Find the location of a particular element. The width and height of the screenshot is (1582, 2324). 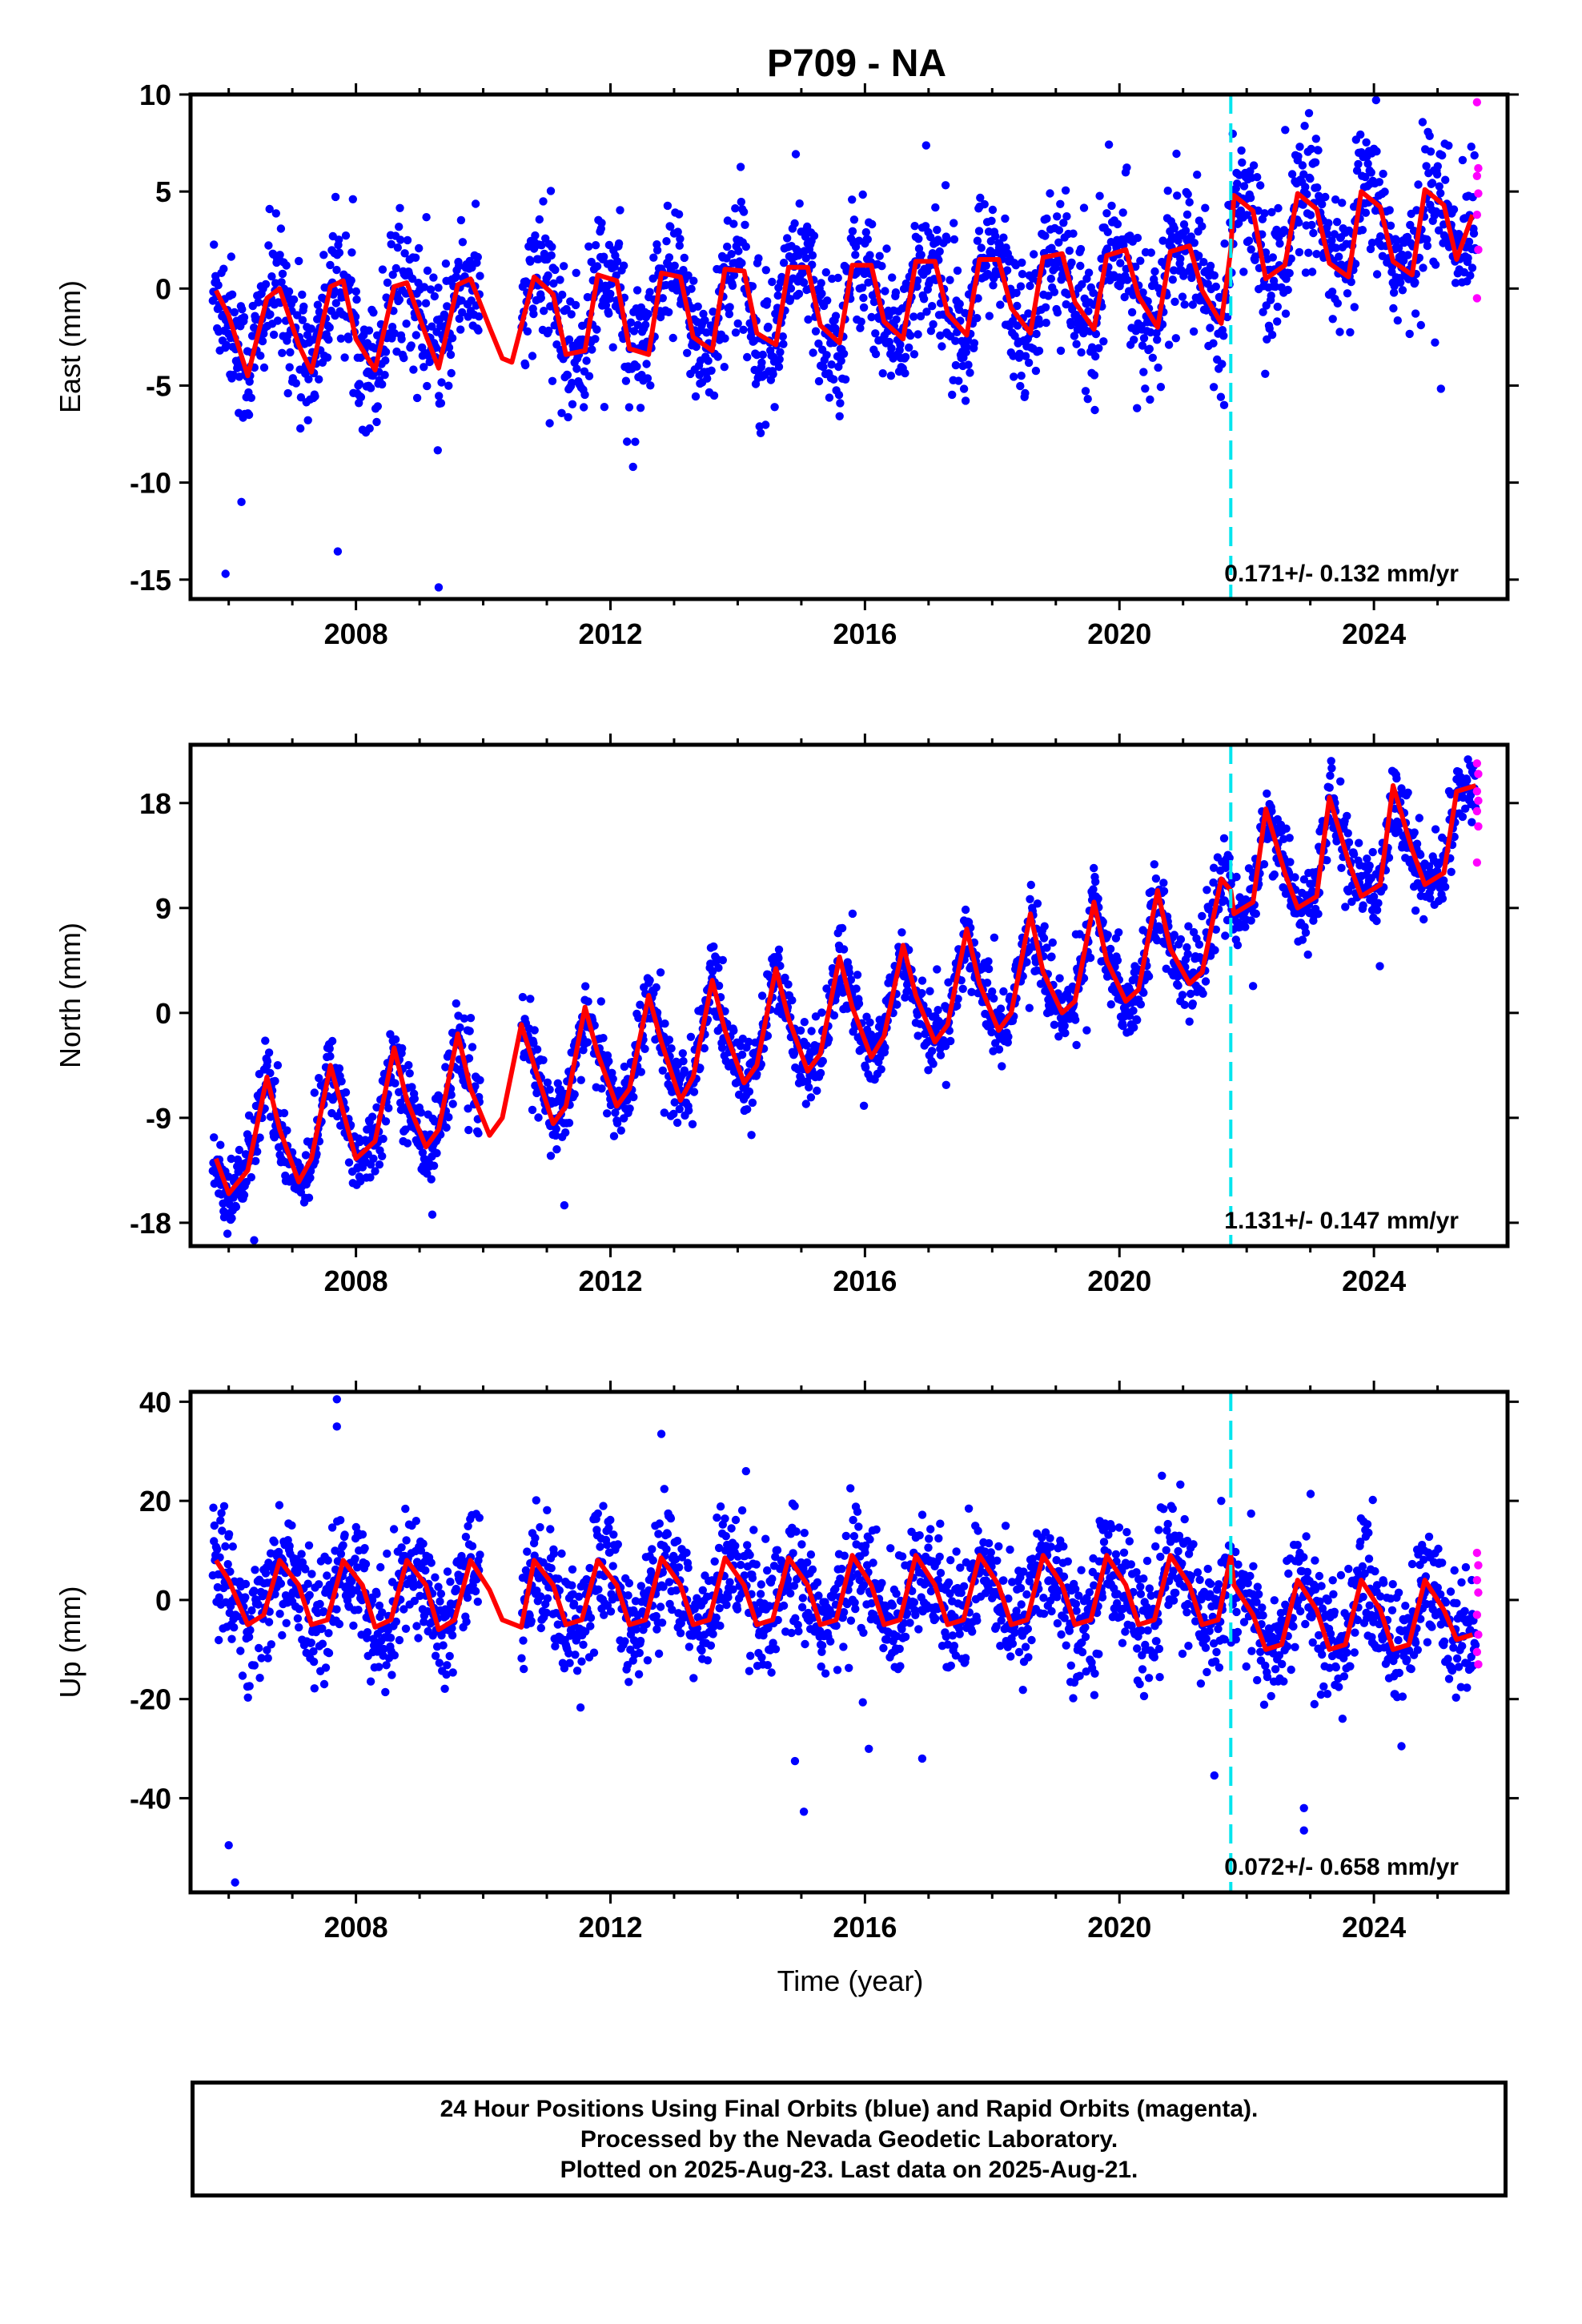

rapid-orbit-point is located at coordinates (1477, 791).